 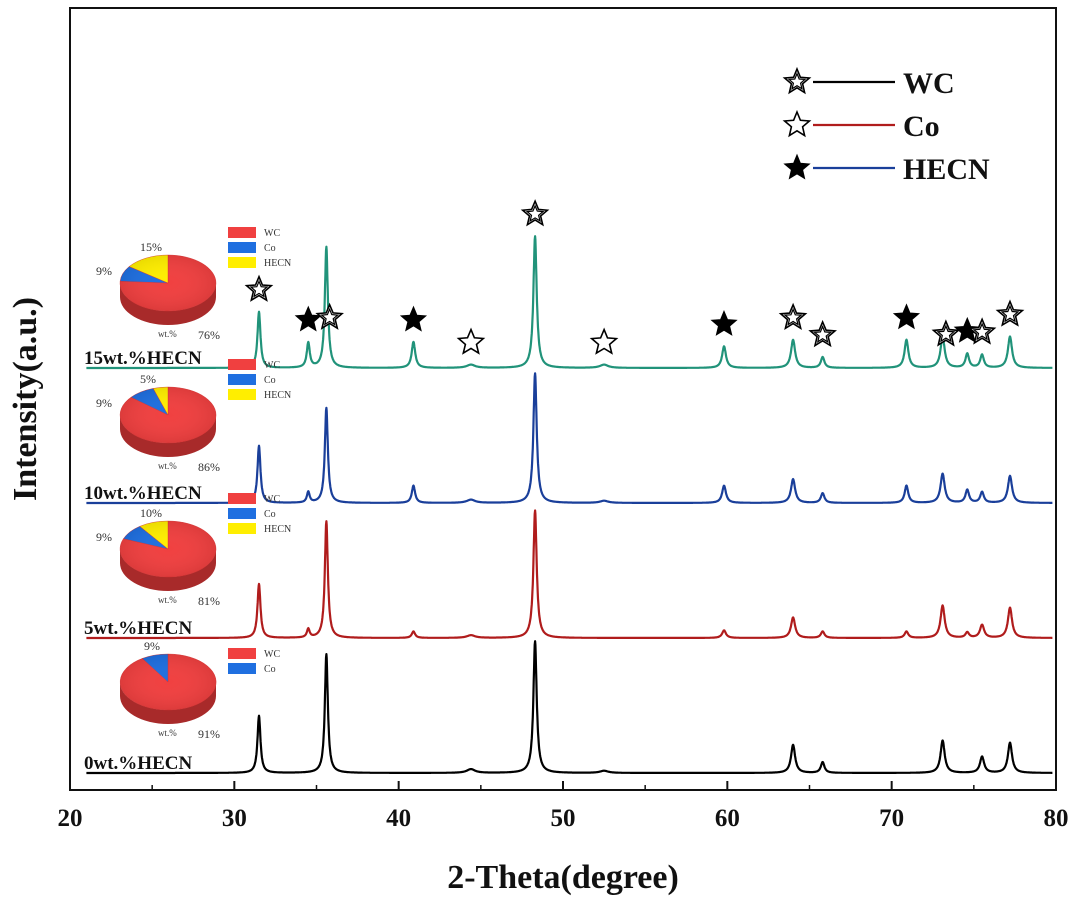 I want to click on composition-pie: 91% 9% wt.% WC Co, so click(x=199, y=690).